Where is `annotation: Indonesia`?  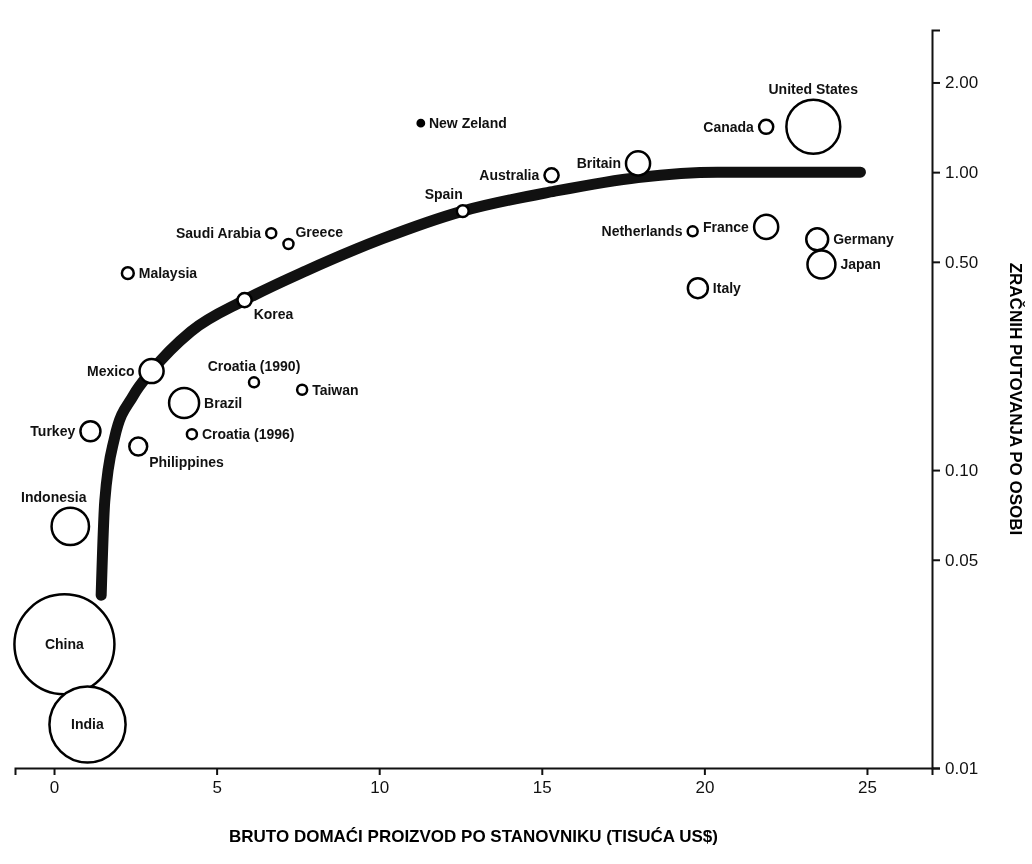 annotation: Indonesia is located at coordinates (54, 496).